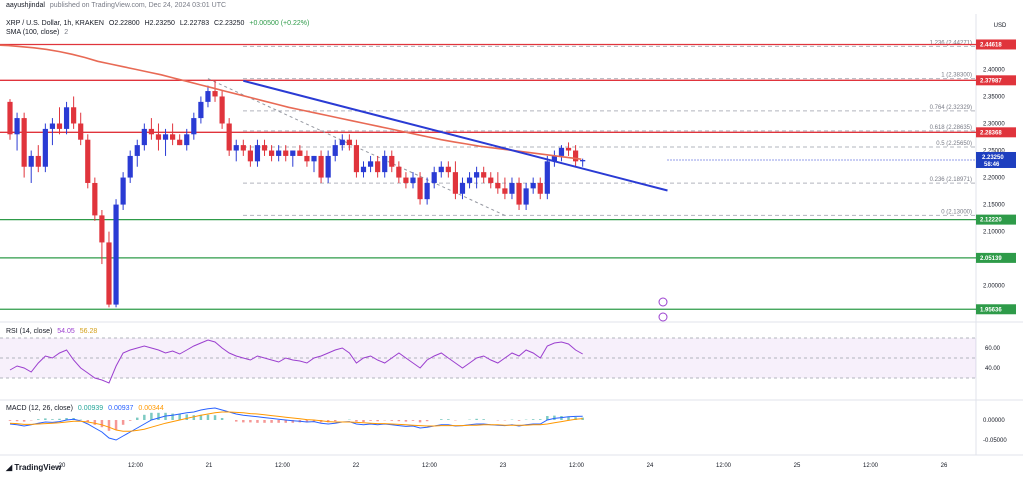 Image resolution: width=1023 pixels, height=478 pixels. Describe the element at coordinates (951, 43) in the screenshot. I see `fib-level-label: 1.236 (2.44271)` at that location.